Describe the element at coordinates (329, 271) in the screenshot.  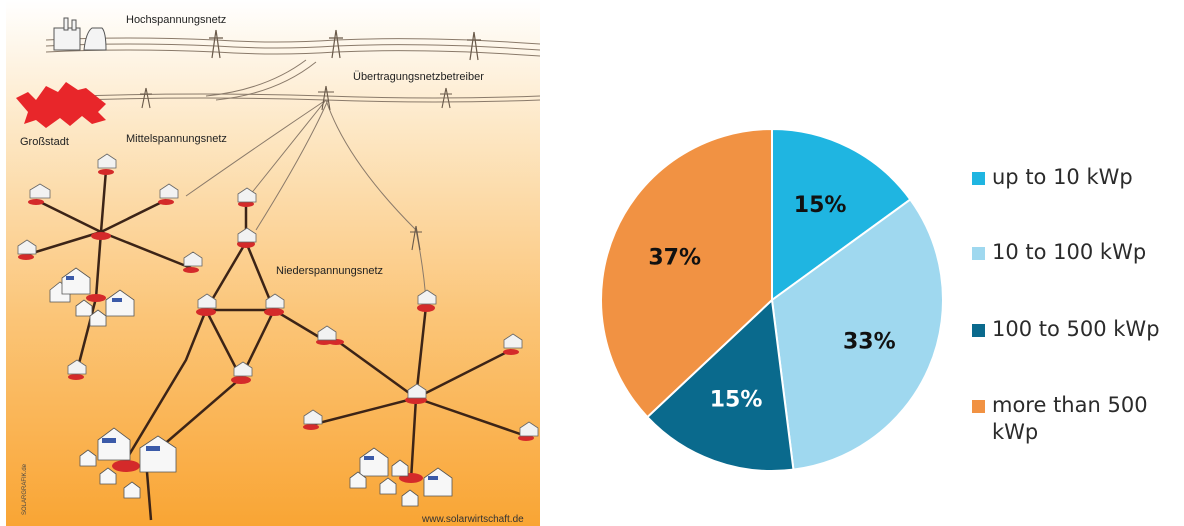
I see `label-niederspannungsnetz: Niederspannungsnetz` at that location.